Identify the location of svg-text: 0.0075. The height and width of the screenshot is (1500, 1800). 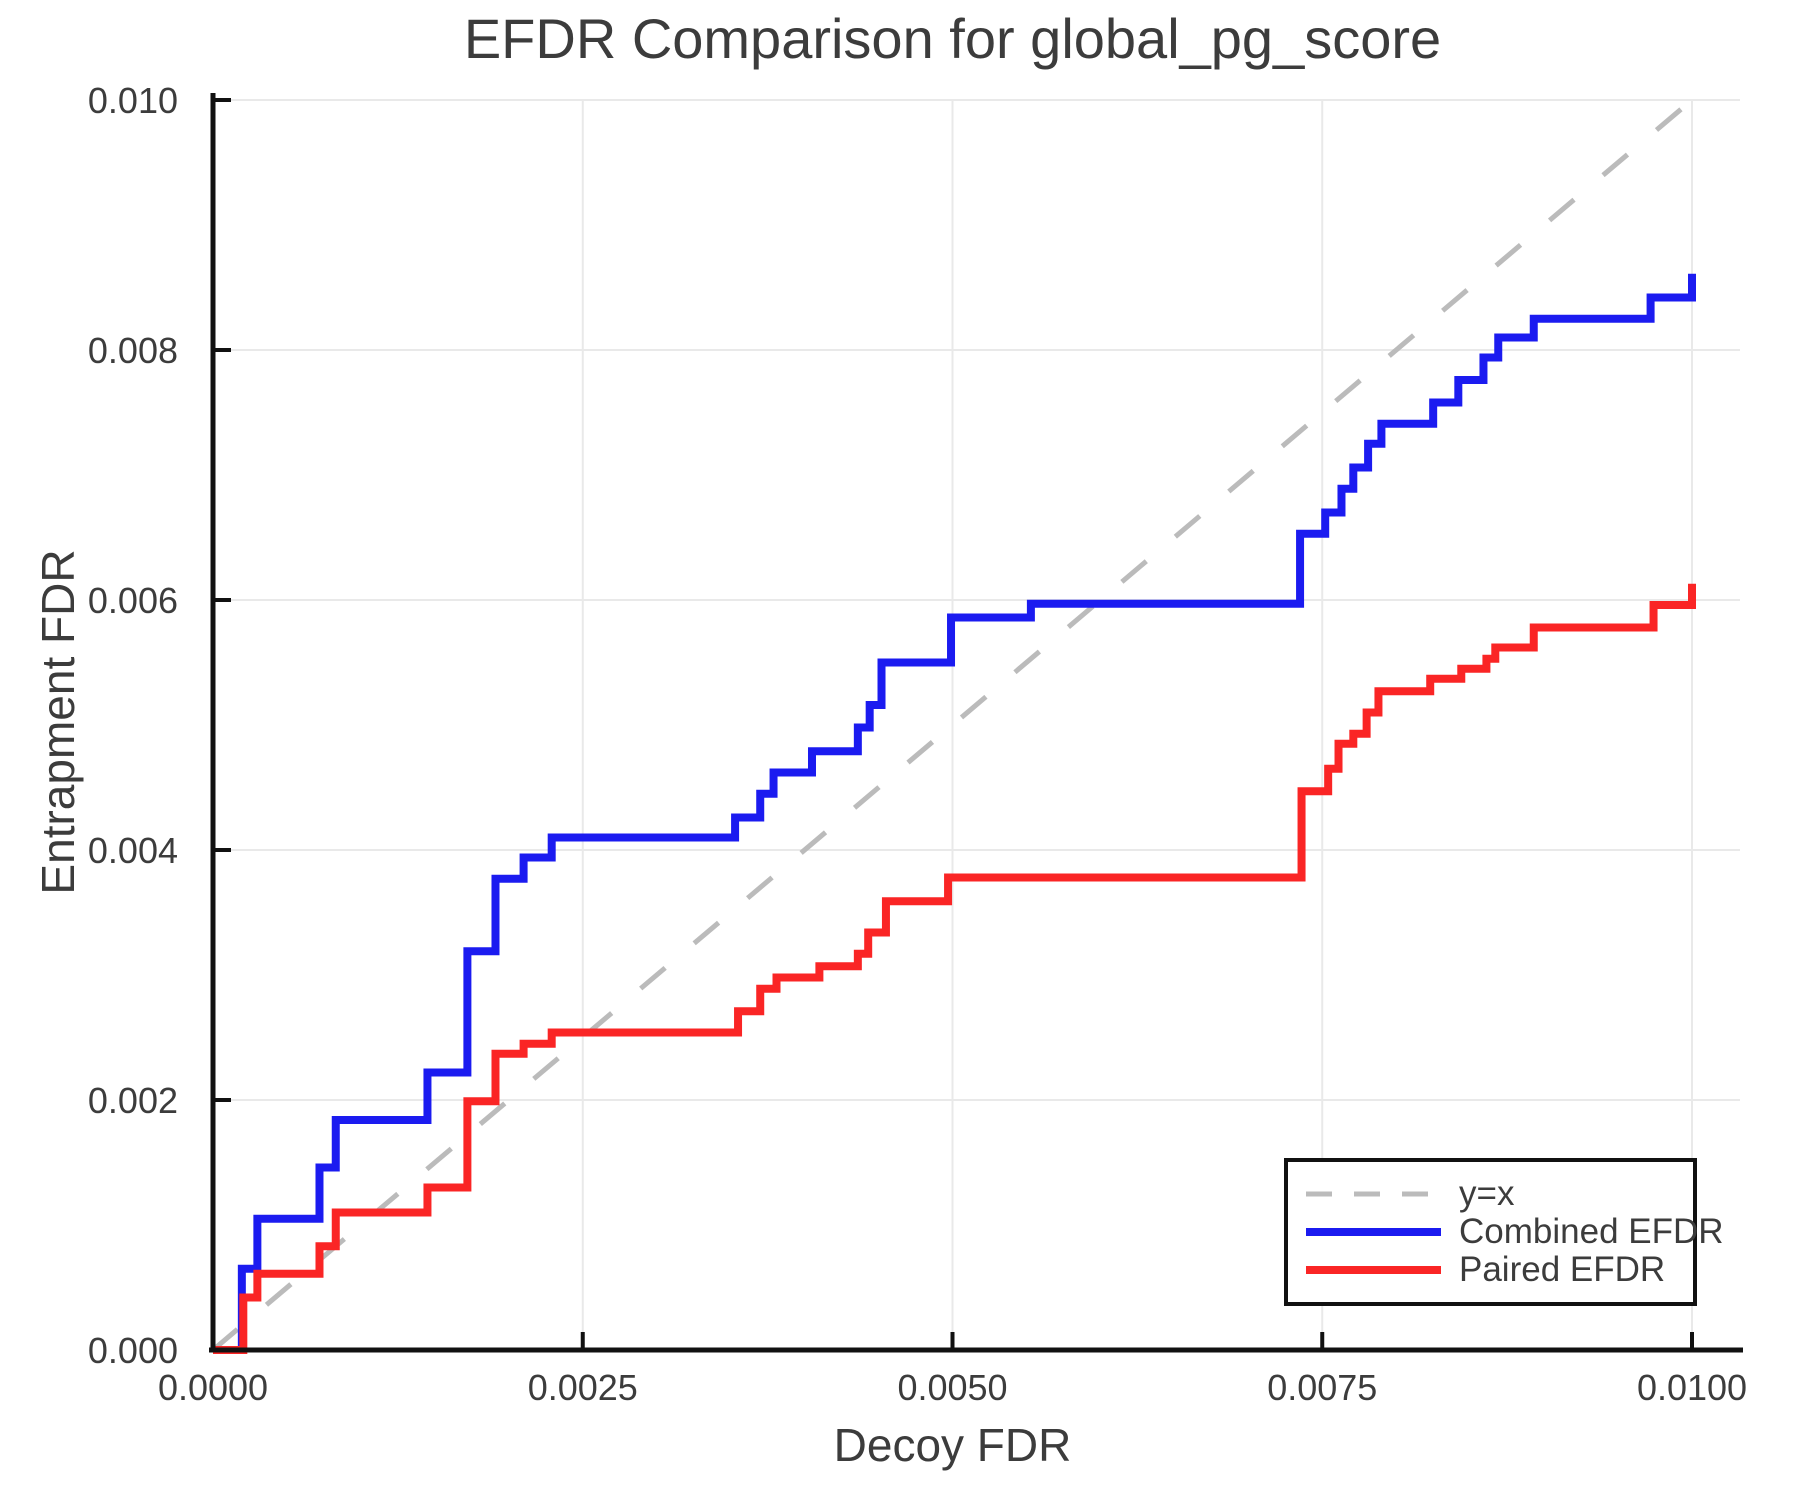
(1322, 1387).